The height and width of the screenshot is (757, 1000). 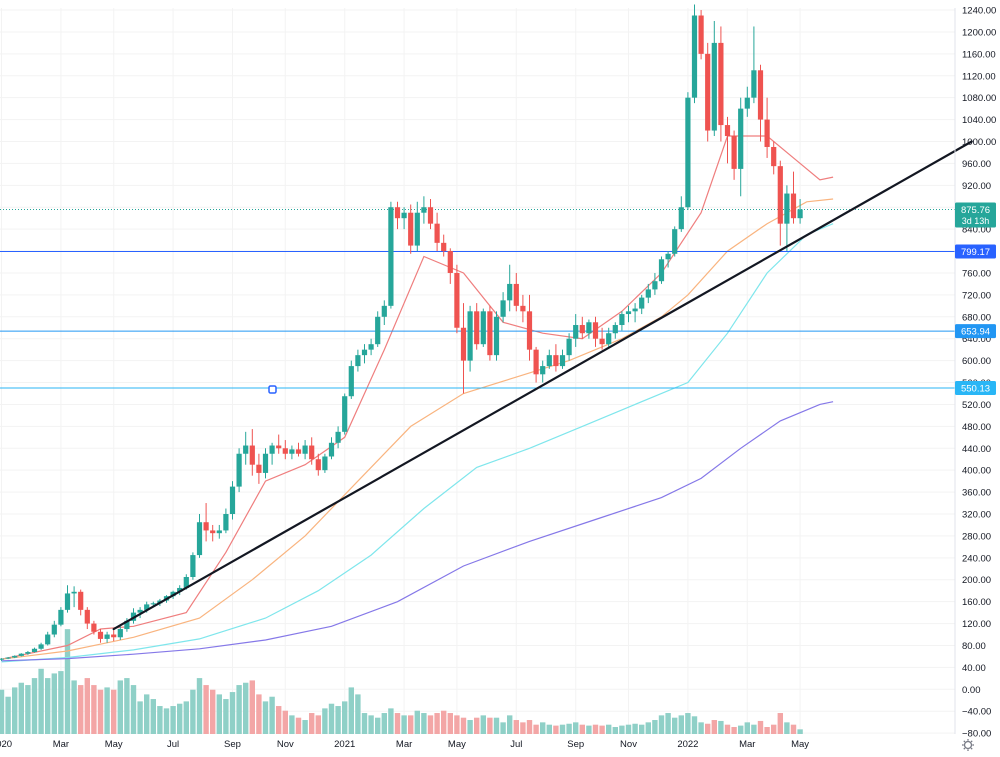 I want to click on drawing-anchor-handle, so click(x=272, y=389).